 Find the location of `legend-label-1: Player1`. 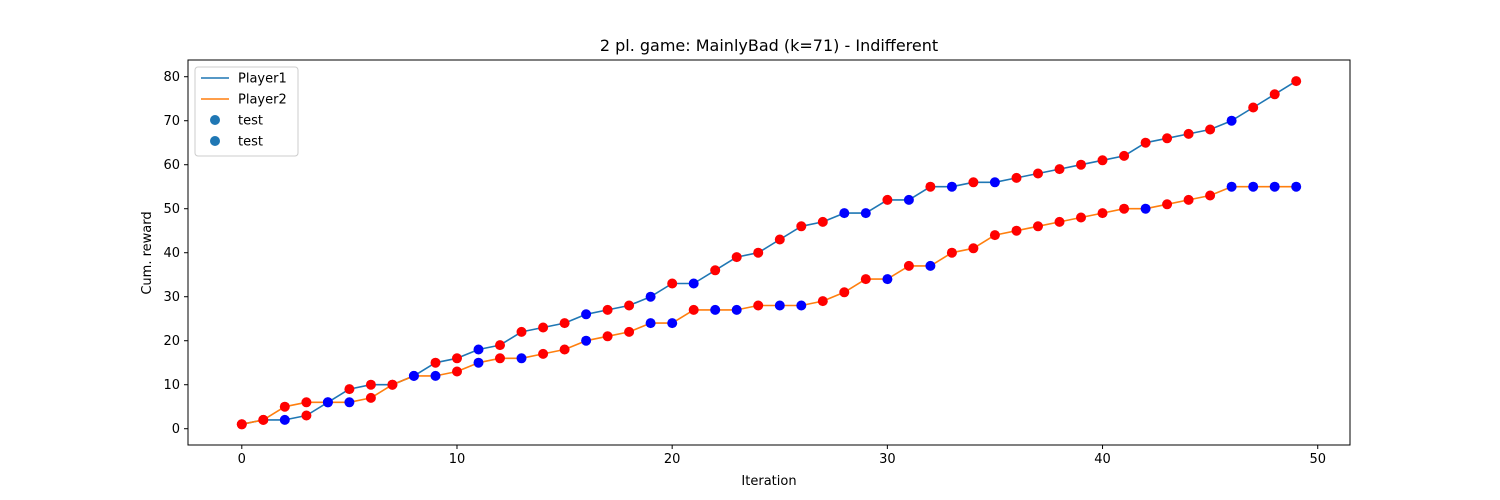

legend-label-1: Player1 is located at coordinates (262, 79).